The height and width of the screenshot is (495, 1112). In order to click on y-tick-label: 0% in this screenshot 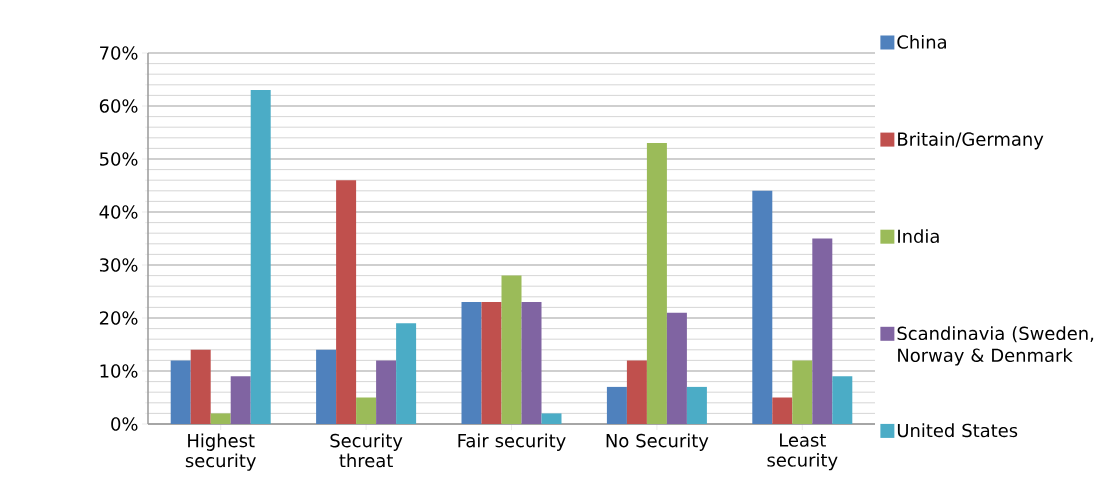, I will do `click(124, 424)`.